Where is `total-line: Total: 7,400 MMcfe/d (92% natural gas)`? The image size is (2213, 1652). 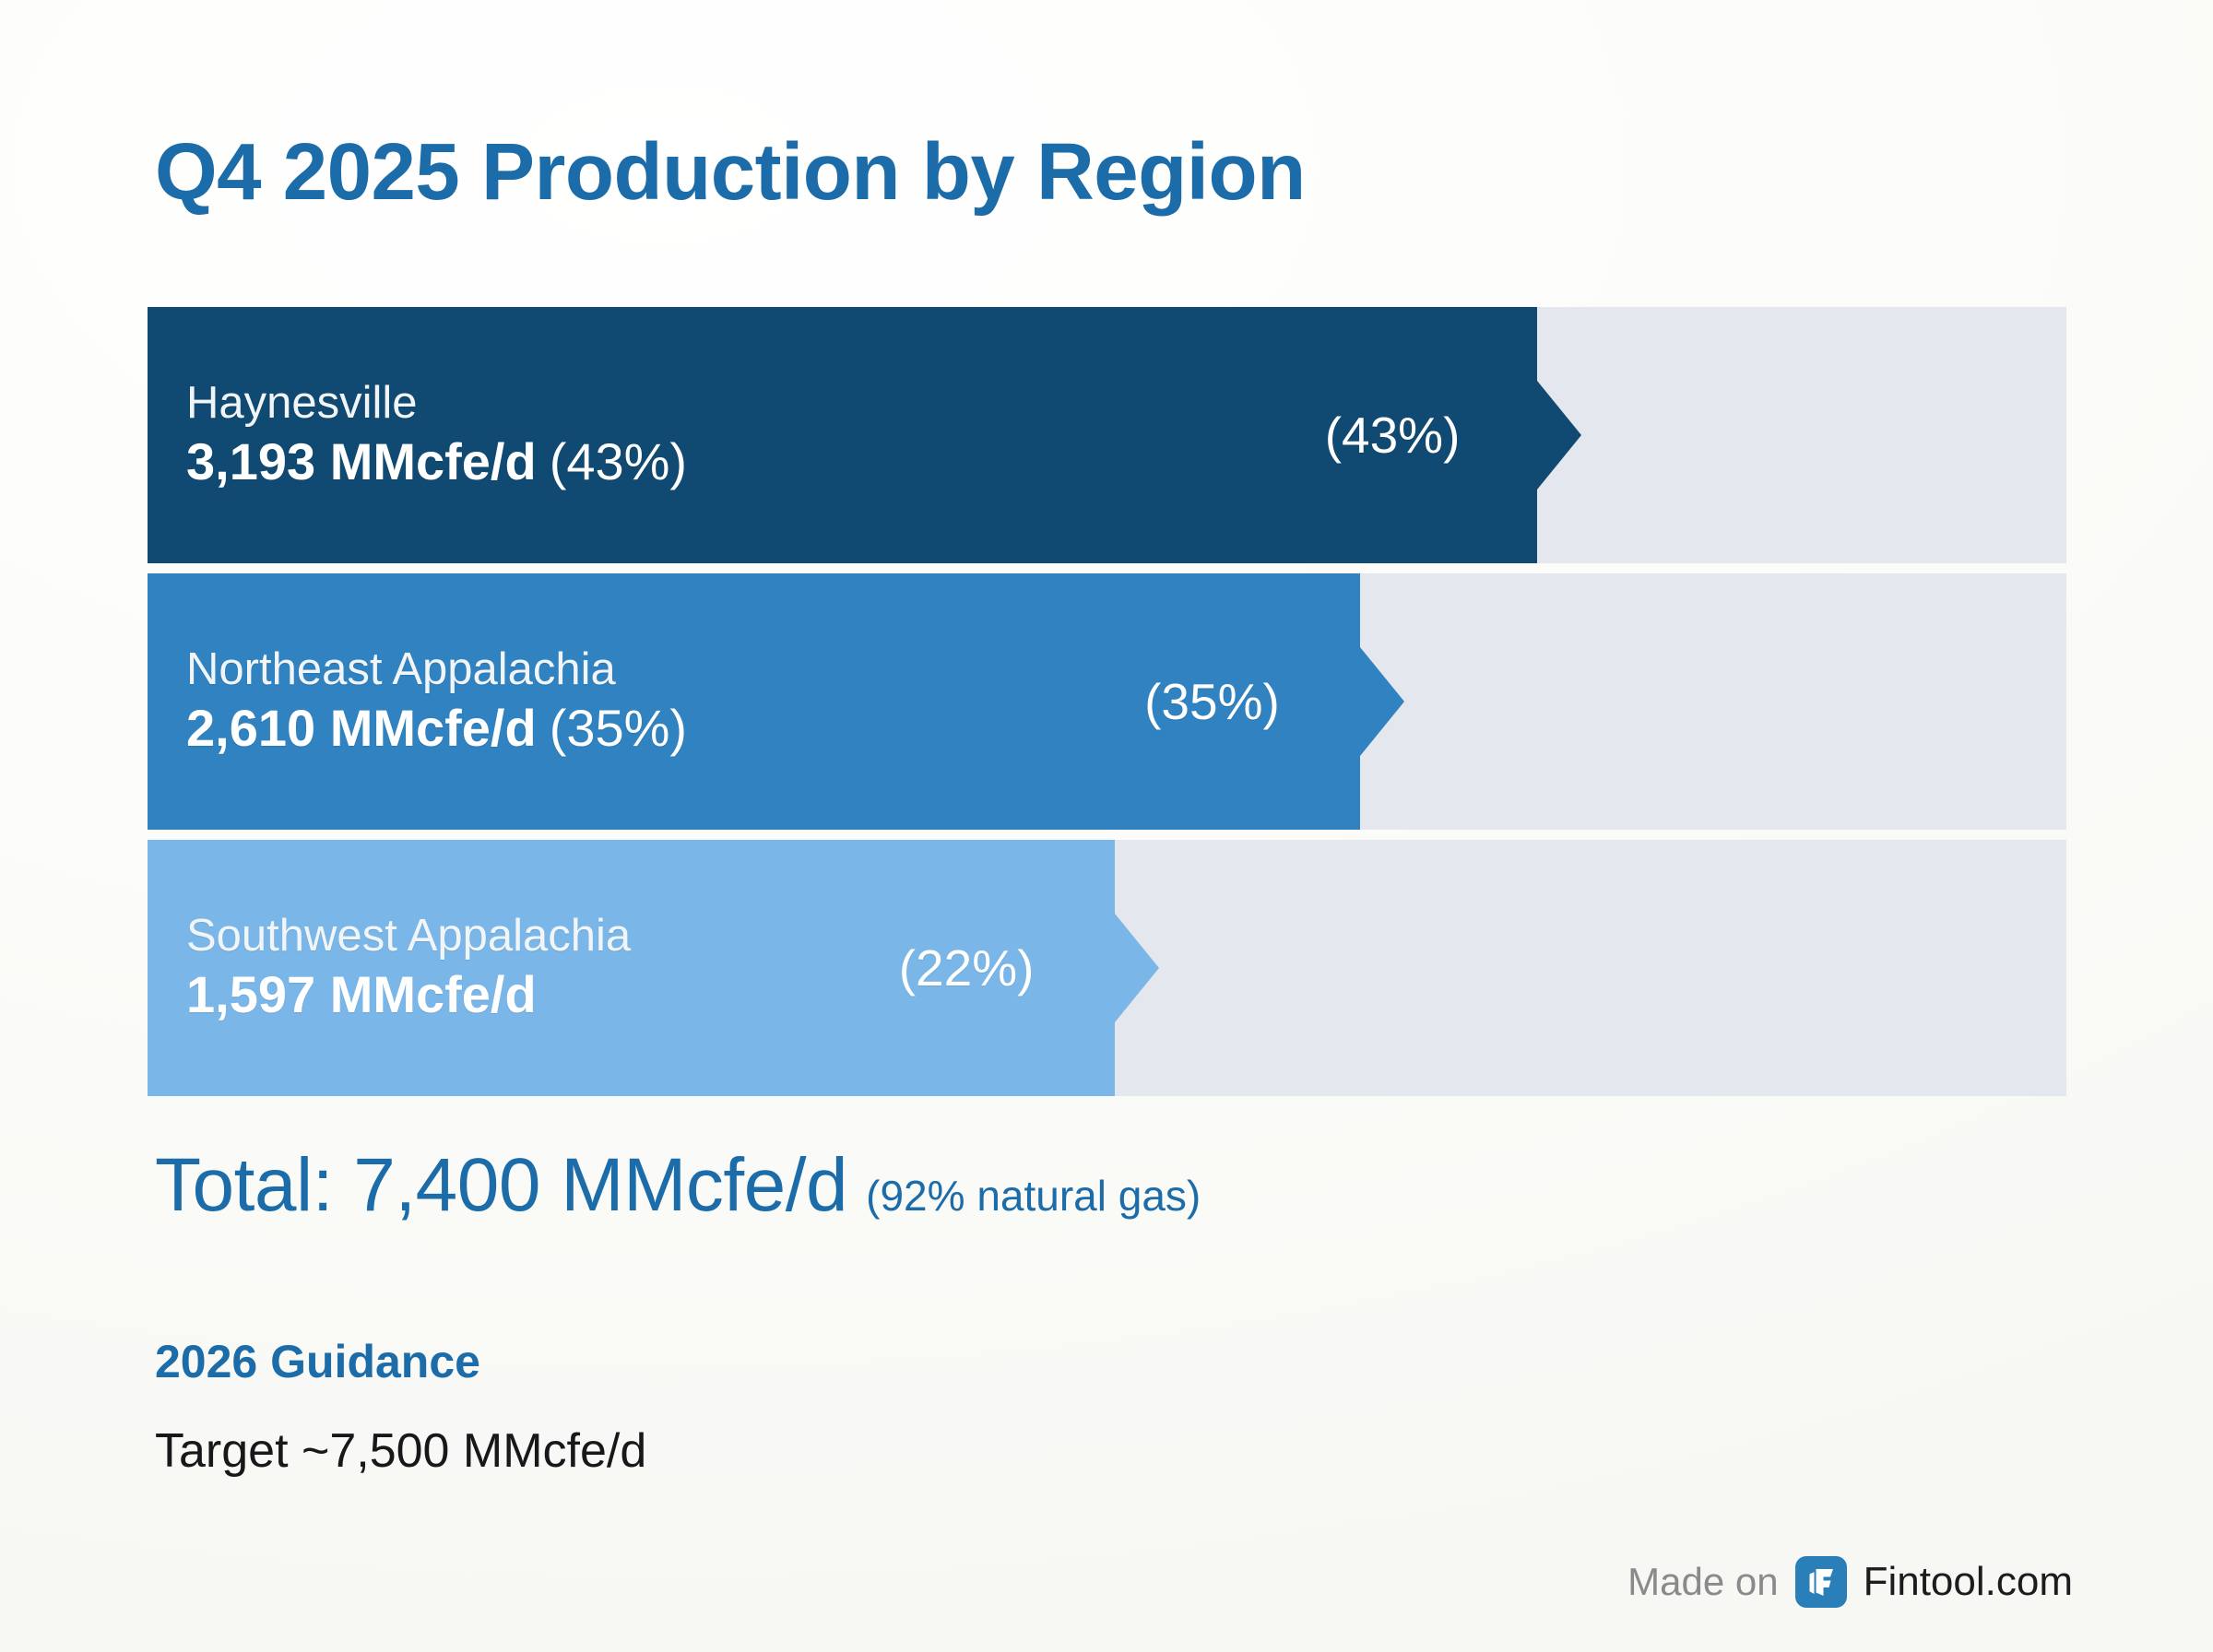 total-line: Total: 7,400 MMcfe/d (92% natural gas) is located at coordinates (678, 1185).